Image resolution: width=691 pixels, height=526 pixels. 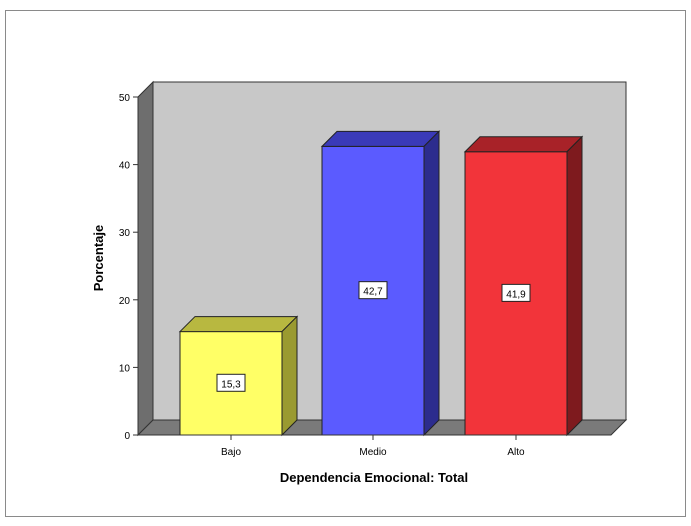 What do you see at coordinates (374, 446) in the screenshot?
I see `x-axis: Bajo Medio Alto` at bounding box center [374, 446].